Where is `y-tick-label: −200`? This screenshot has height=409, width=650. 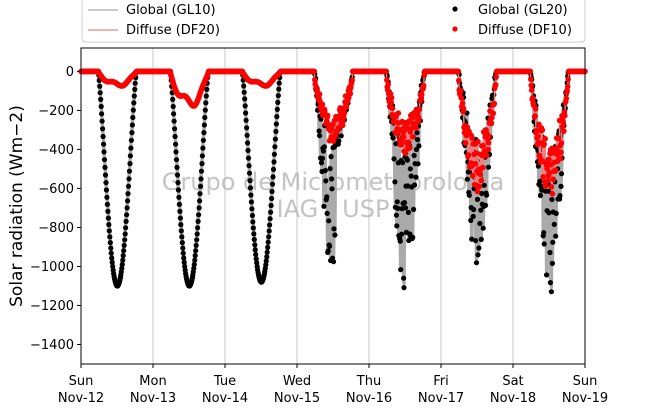 y-tick-label: −200 is located at coordinates (56, 111).